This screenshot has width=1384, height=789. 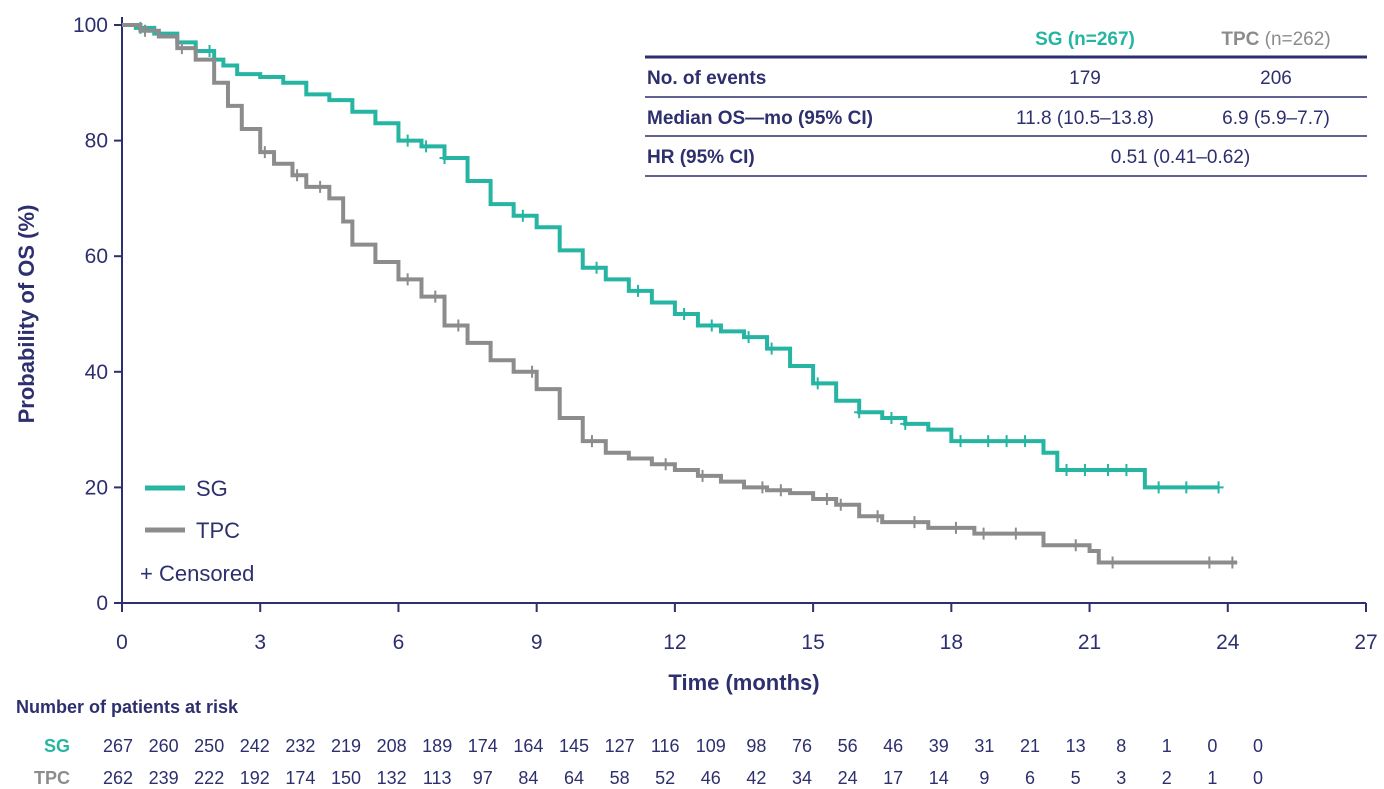 I want to click on table-cell-hr: 0.51 (0.41–0.62), so click(x=1180, y=157).